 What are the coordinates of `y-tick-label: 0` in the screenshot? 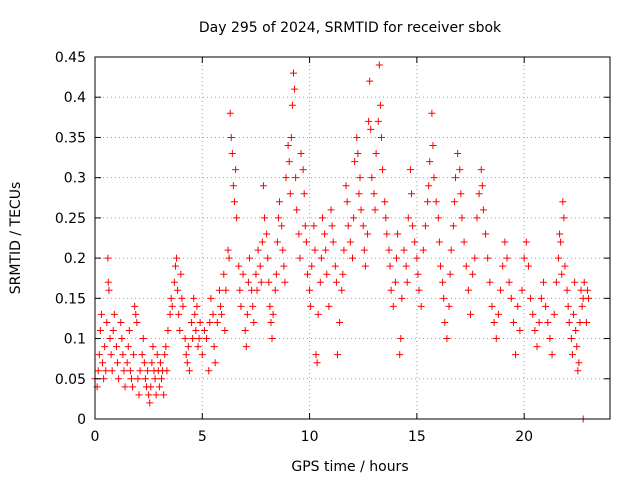 It's located at (81, 420).